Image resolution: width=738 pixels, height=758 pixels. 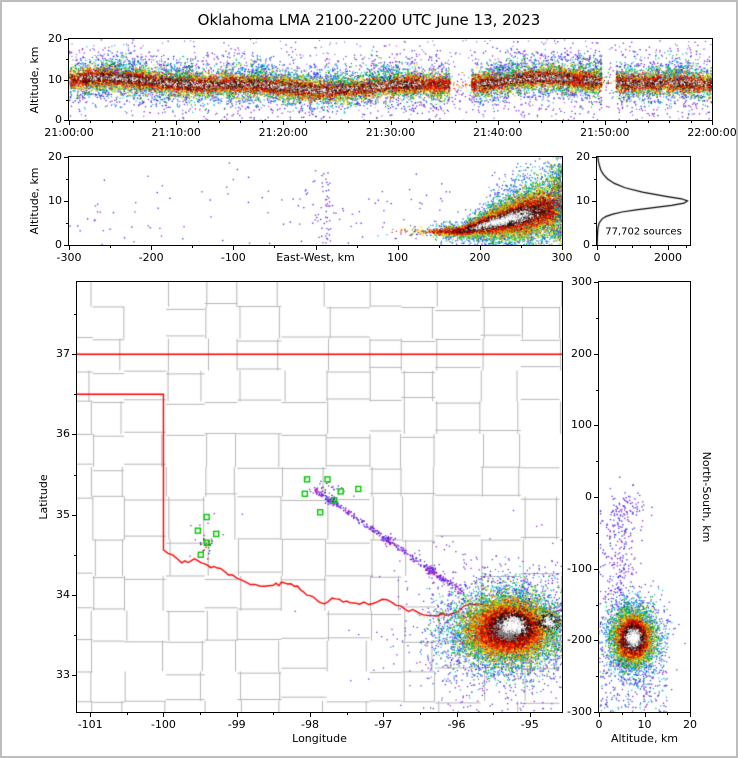 I want to click on tick-label: 21:20:00, so click(x=283, y=132).